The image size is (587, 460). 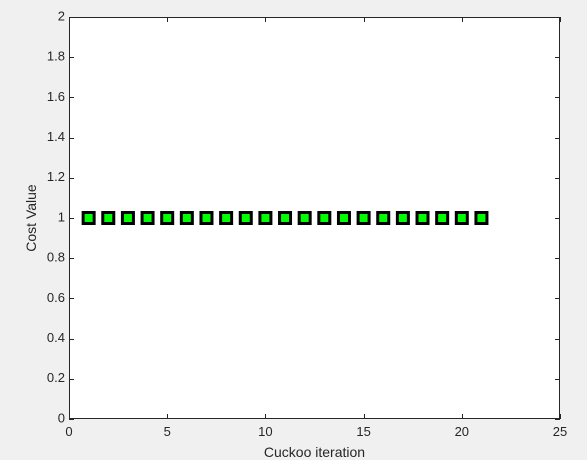 I want to click on y-tick-label: 1, so click(x=61, y=216).